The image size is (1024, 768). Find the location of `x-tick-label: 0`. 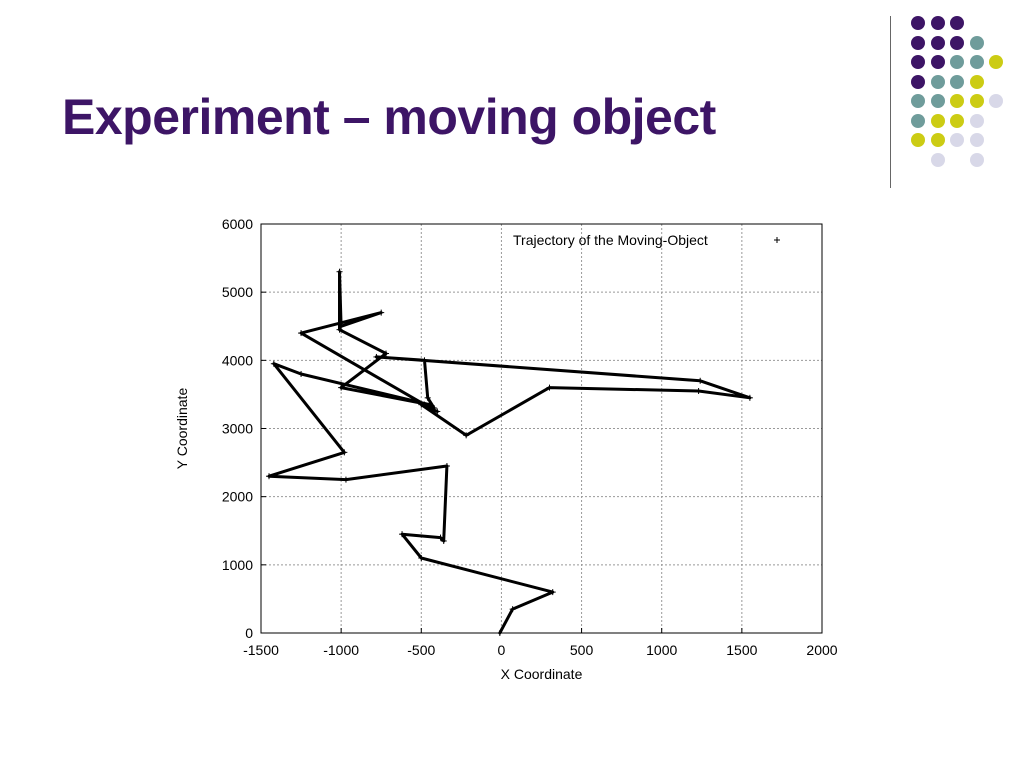

x-tick-label: 0 is located at coordinates (502, 650).